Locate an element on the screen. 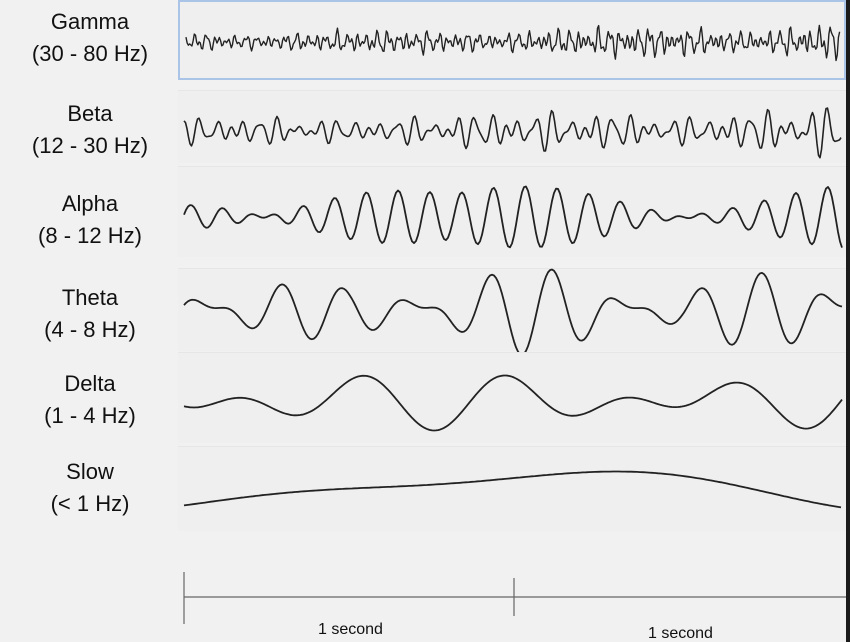 The height and width of the screenshot is (642, 850). label-beta: Beta (12 - 30 Hz) is located at coordinates (90, 130).